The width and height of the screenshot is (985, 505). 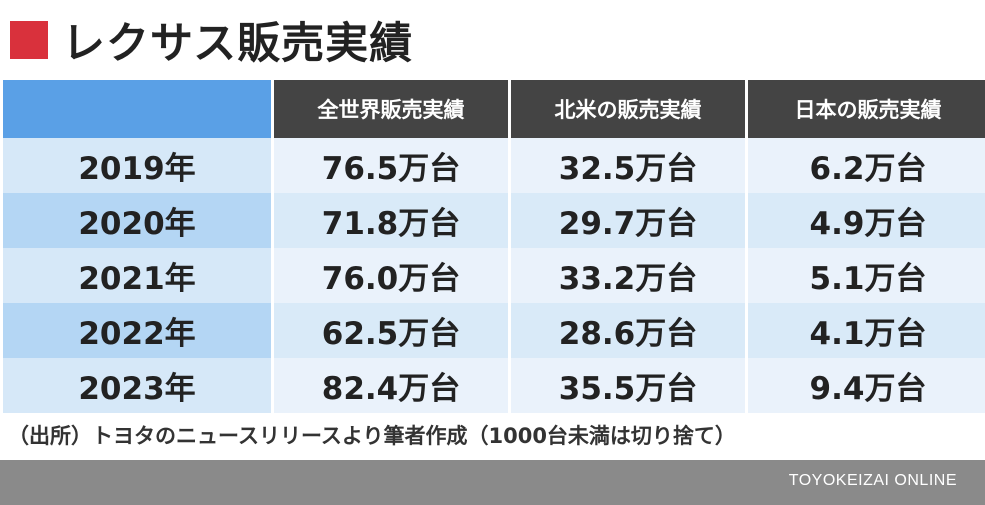 I want to click on footer-bar: TOYOKEIZAI ONLINE, so click(x=492, y=482).